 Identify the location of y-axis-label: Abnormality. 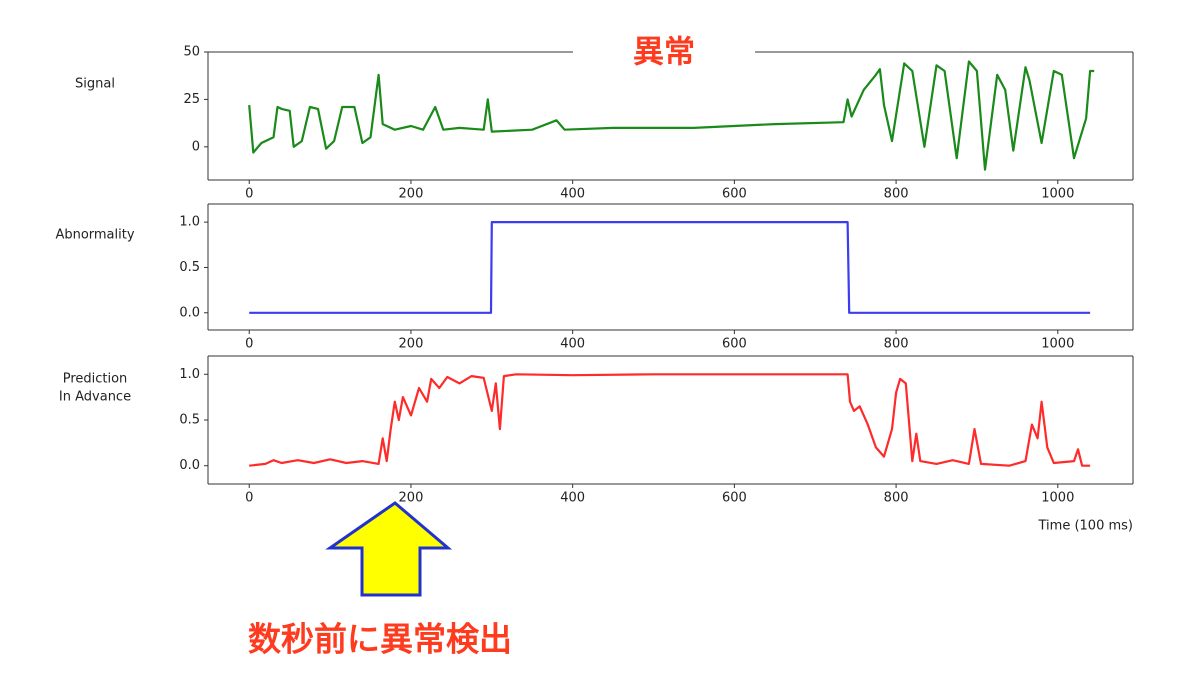
(94, 235).